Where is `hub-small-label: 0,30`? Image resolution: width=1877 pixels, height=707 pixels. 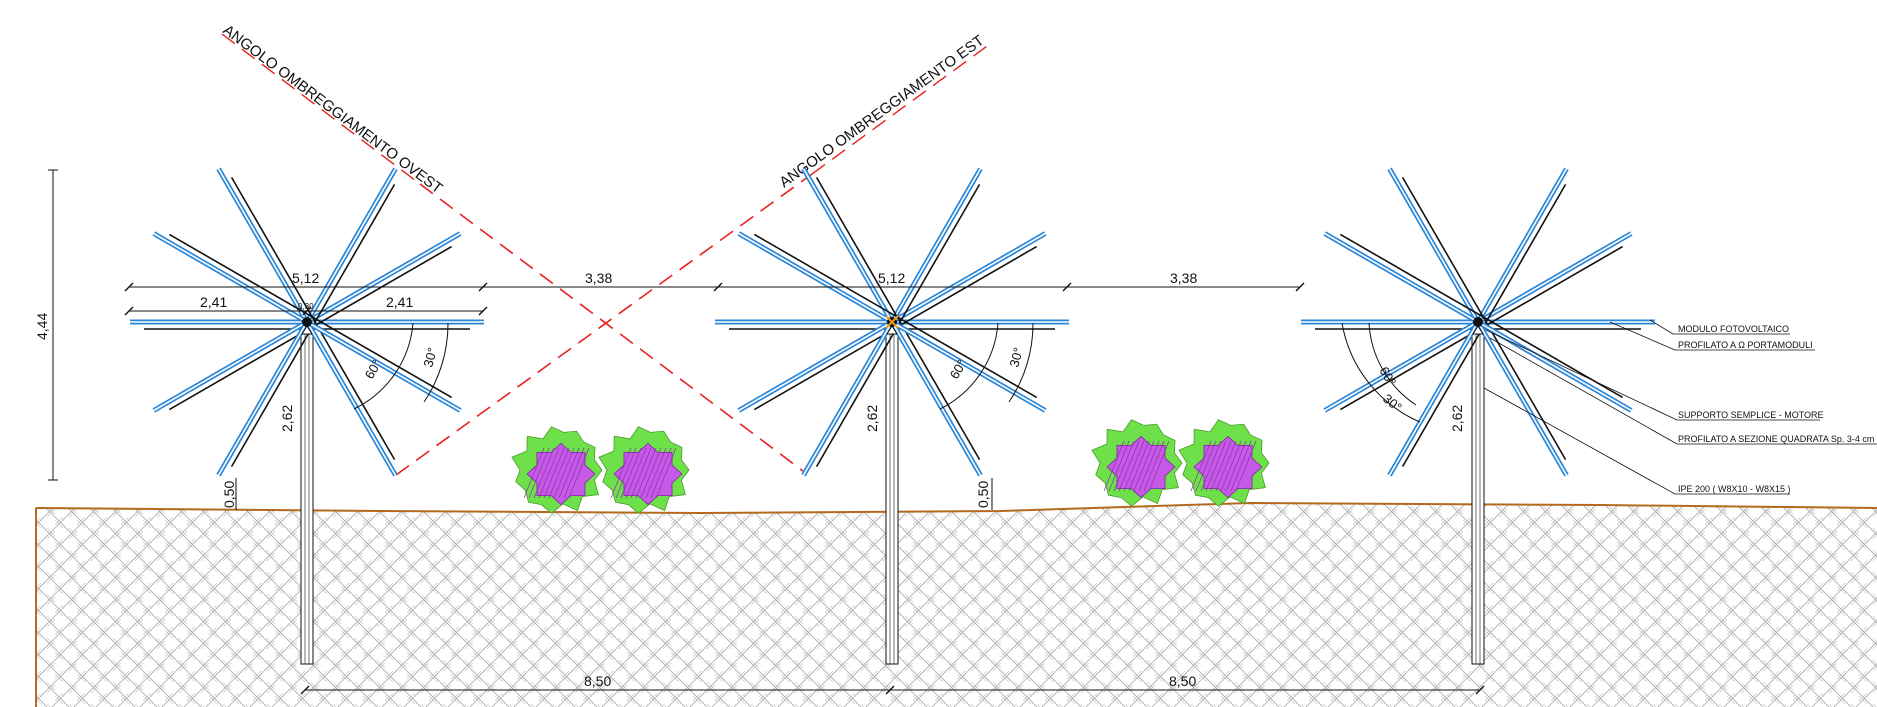 hub-small-label: 0,30 is located at coordinates (306, 306).